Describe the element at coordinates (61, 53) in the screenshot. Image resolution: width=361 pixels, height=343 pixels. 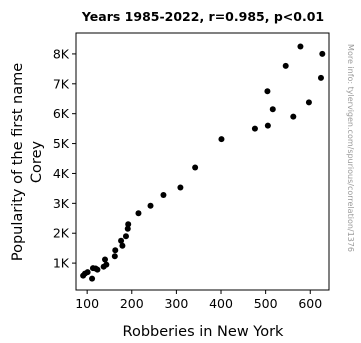
I see `y-tick-label: 8K` at that location.